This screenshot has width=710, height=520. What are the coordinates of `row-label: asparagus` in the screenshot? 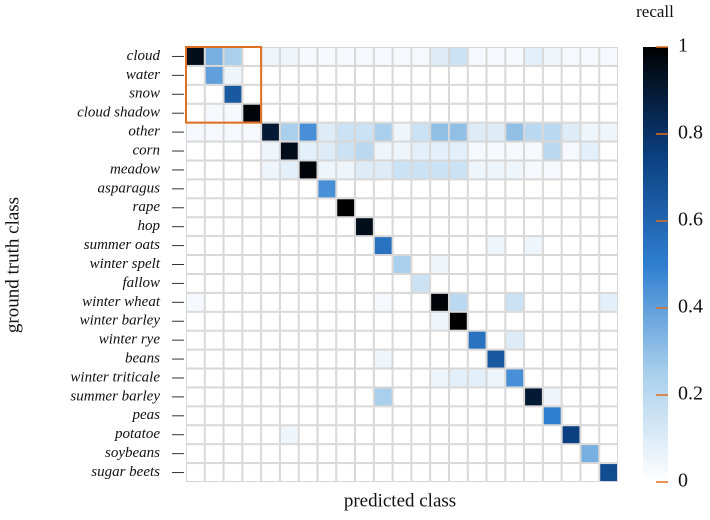 It's located at (128, 188).